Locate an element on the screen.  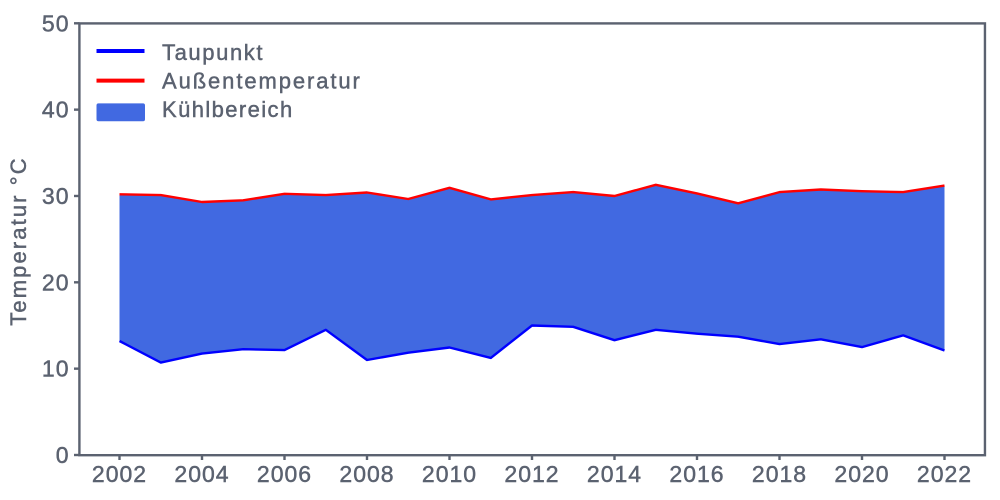
svg-text: 2020 is located at coordinates (861, 474).